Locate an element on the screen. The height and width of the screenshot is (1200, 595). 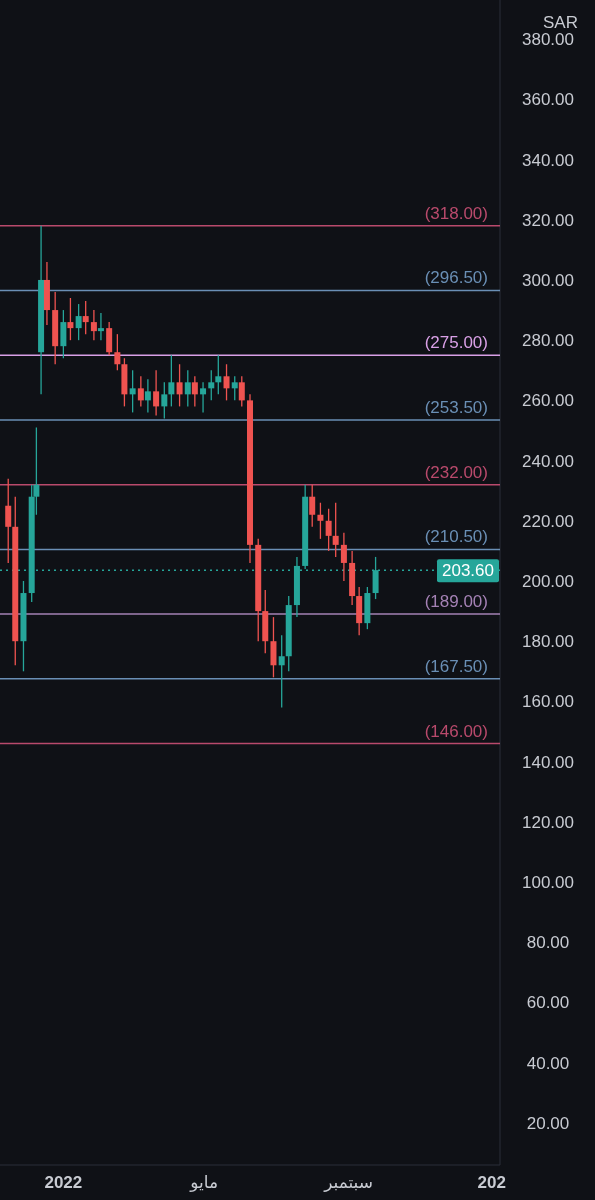
price-tag: 203.60 is located at coordinates (468, 571).